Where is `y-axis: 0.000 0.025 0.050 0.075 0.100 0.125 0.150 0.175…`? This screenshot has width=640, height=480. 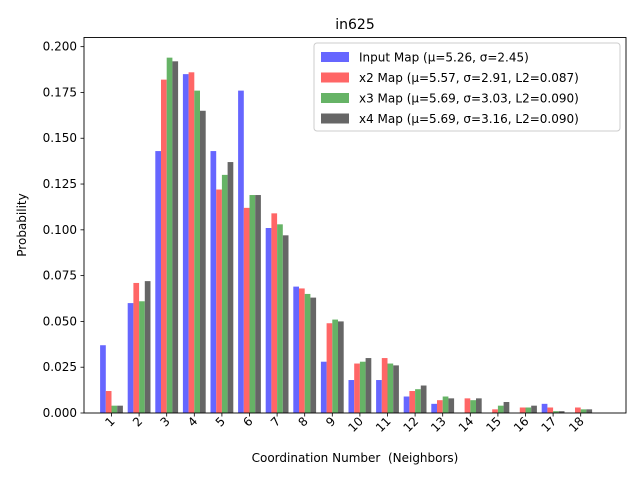 y-axis: 0.000 0.025 0.050 0.075 0.100 0.125 0.150 0.175… is located at coordinates (63, 230).